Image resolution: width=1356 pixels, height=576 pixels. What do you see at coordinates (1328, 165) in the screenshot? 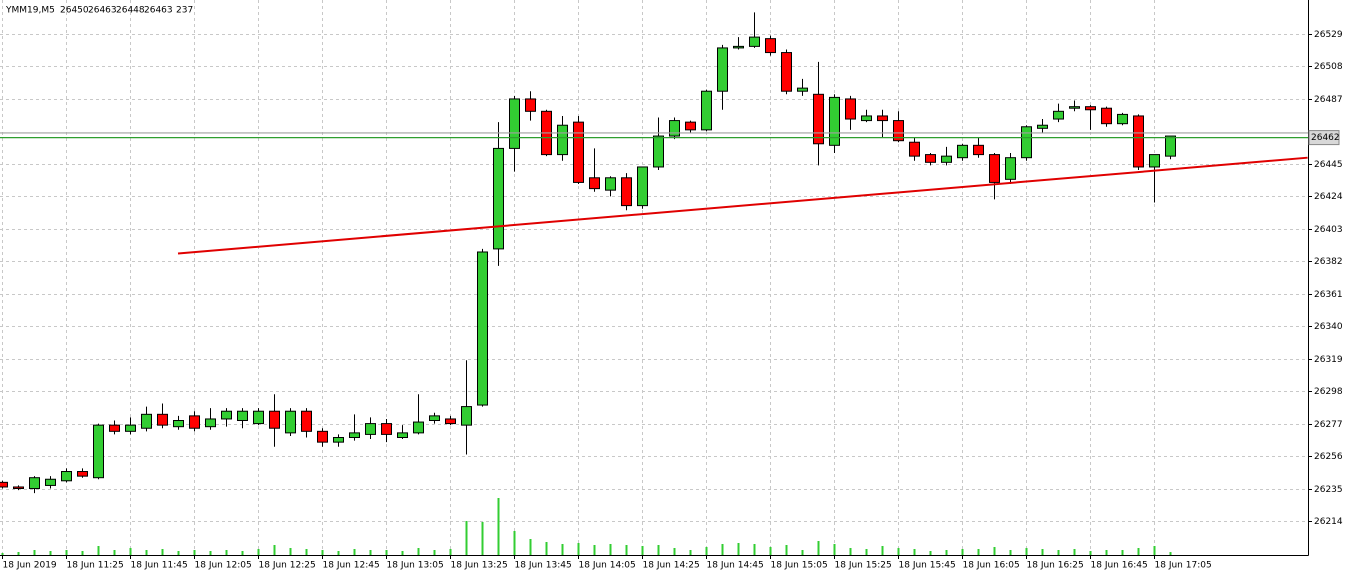
I see `y-tick-label: 26445` at bounding box center [1328, 165].